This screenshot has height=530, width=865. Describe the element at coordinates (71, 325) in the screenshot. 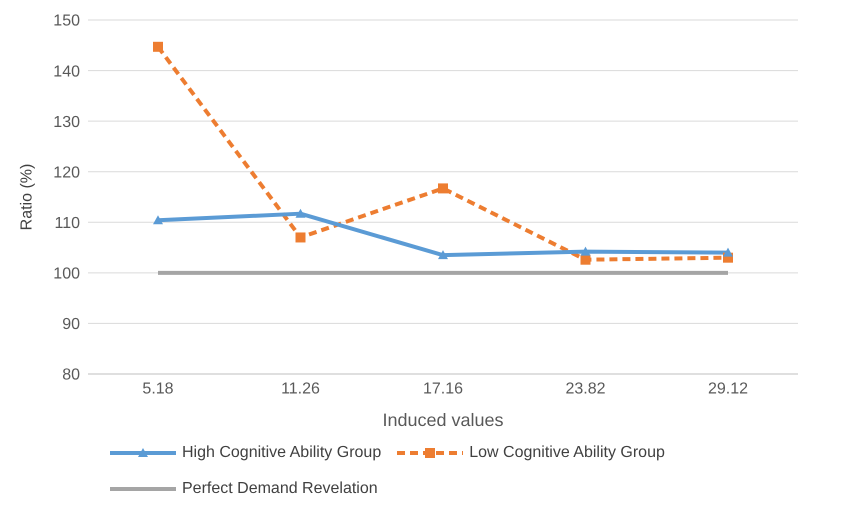

I see `y-tick-label: 90` at that location.